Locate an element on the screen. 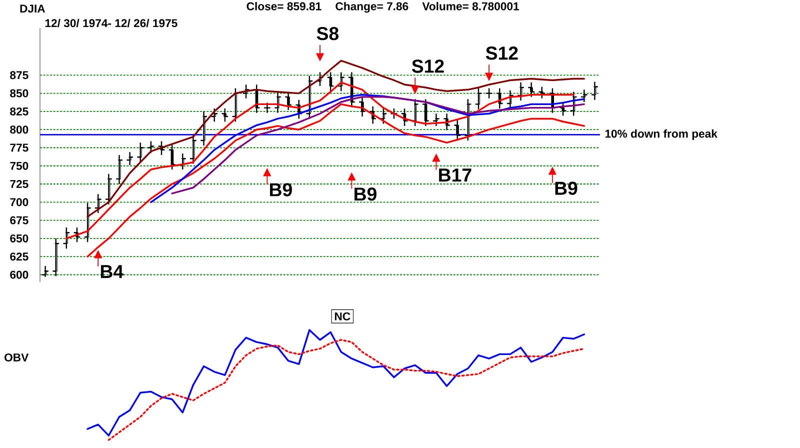 This screenshot has height=448, width=800. ref-line-label: 10% down from peak is located at coordinates (661, 134).